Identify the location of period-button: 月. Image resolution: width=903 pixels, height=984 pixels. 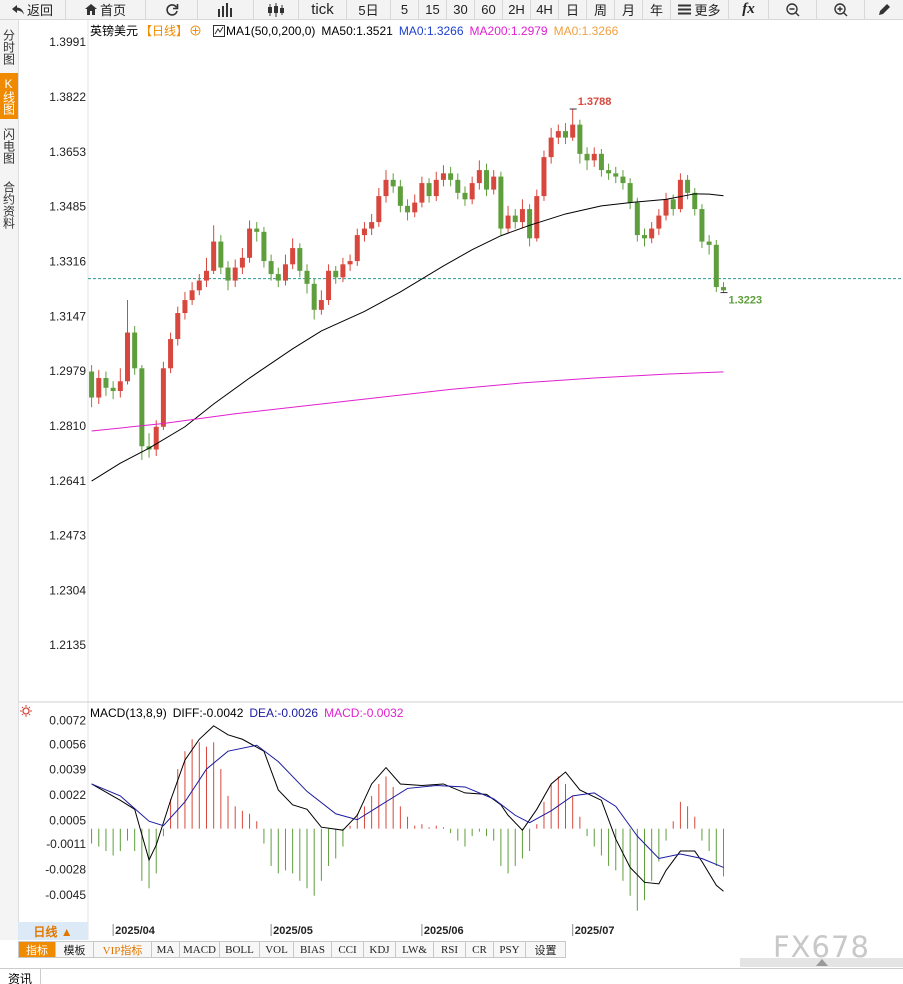
(629, 9).